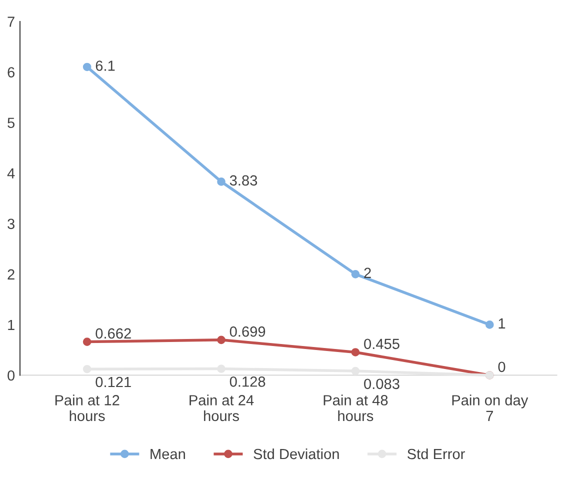  Describe the element at coordinates (244, 180) in the screenshot. I see `data-label: 3.83` at that location.